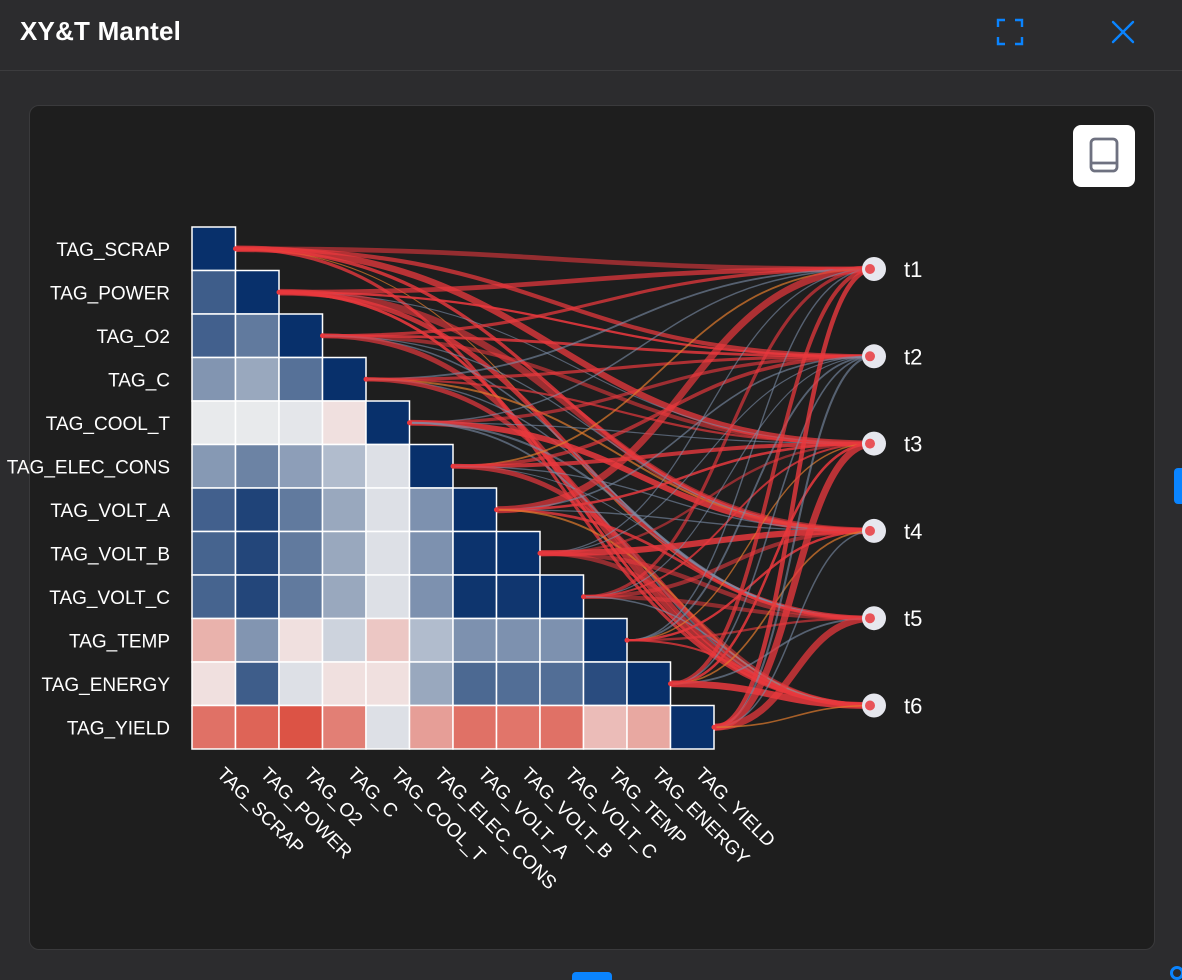 The height and width of the screenshot is (980, 1182). What do you see at coordinates (1176, 973) in the screenshot?
I see `corner-handle` at bounding box center [1176, 973].